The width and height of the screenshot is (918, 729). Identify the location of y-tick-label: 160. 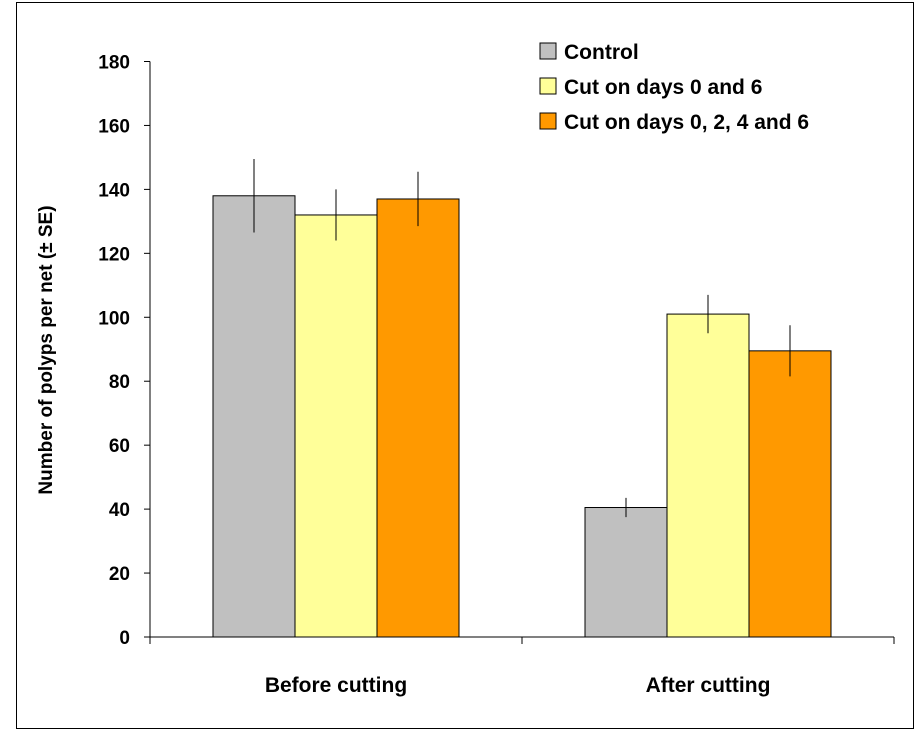
(114, 126).